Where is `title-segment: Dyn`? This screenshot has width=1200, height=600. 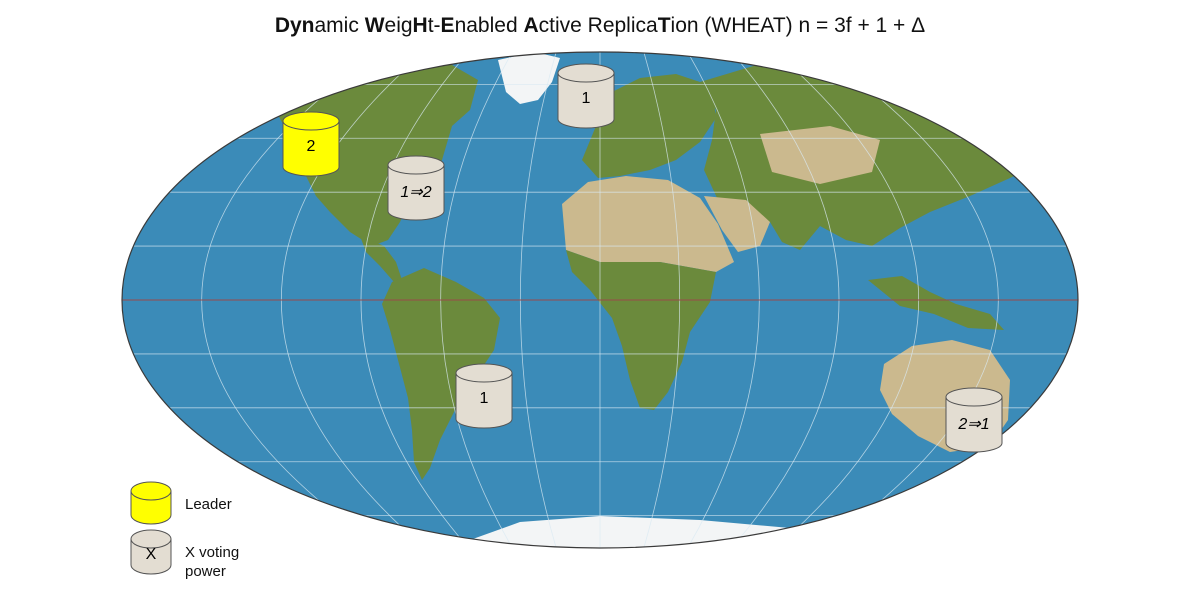 title-segment: Dyn is located at coordinates (294, 25).